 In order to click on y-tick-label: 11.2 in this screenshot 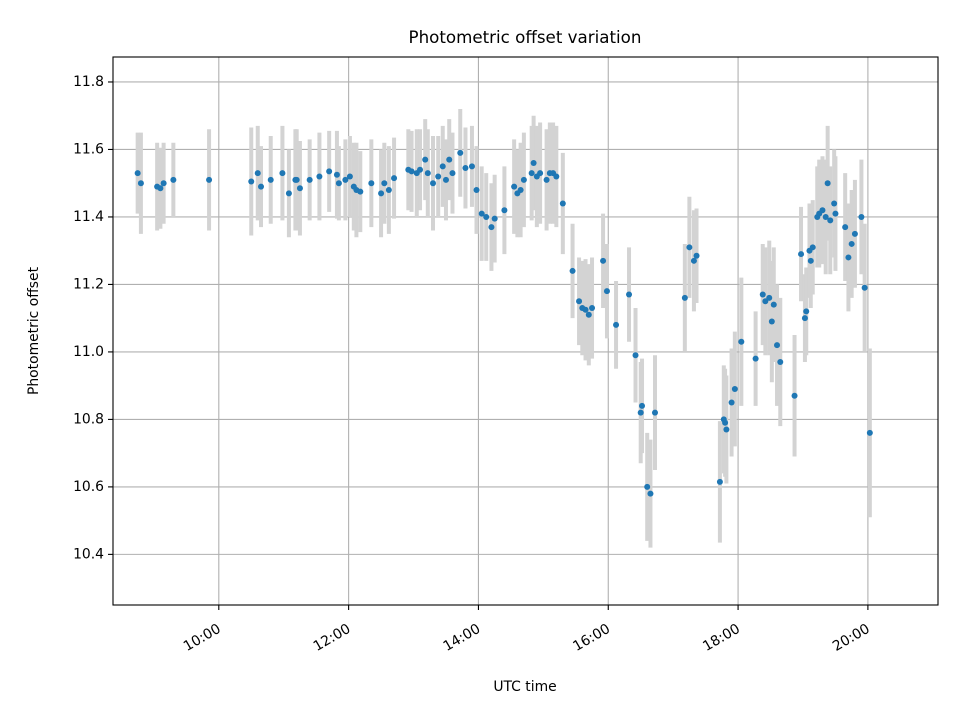, I will do `click(88, 284)`.